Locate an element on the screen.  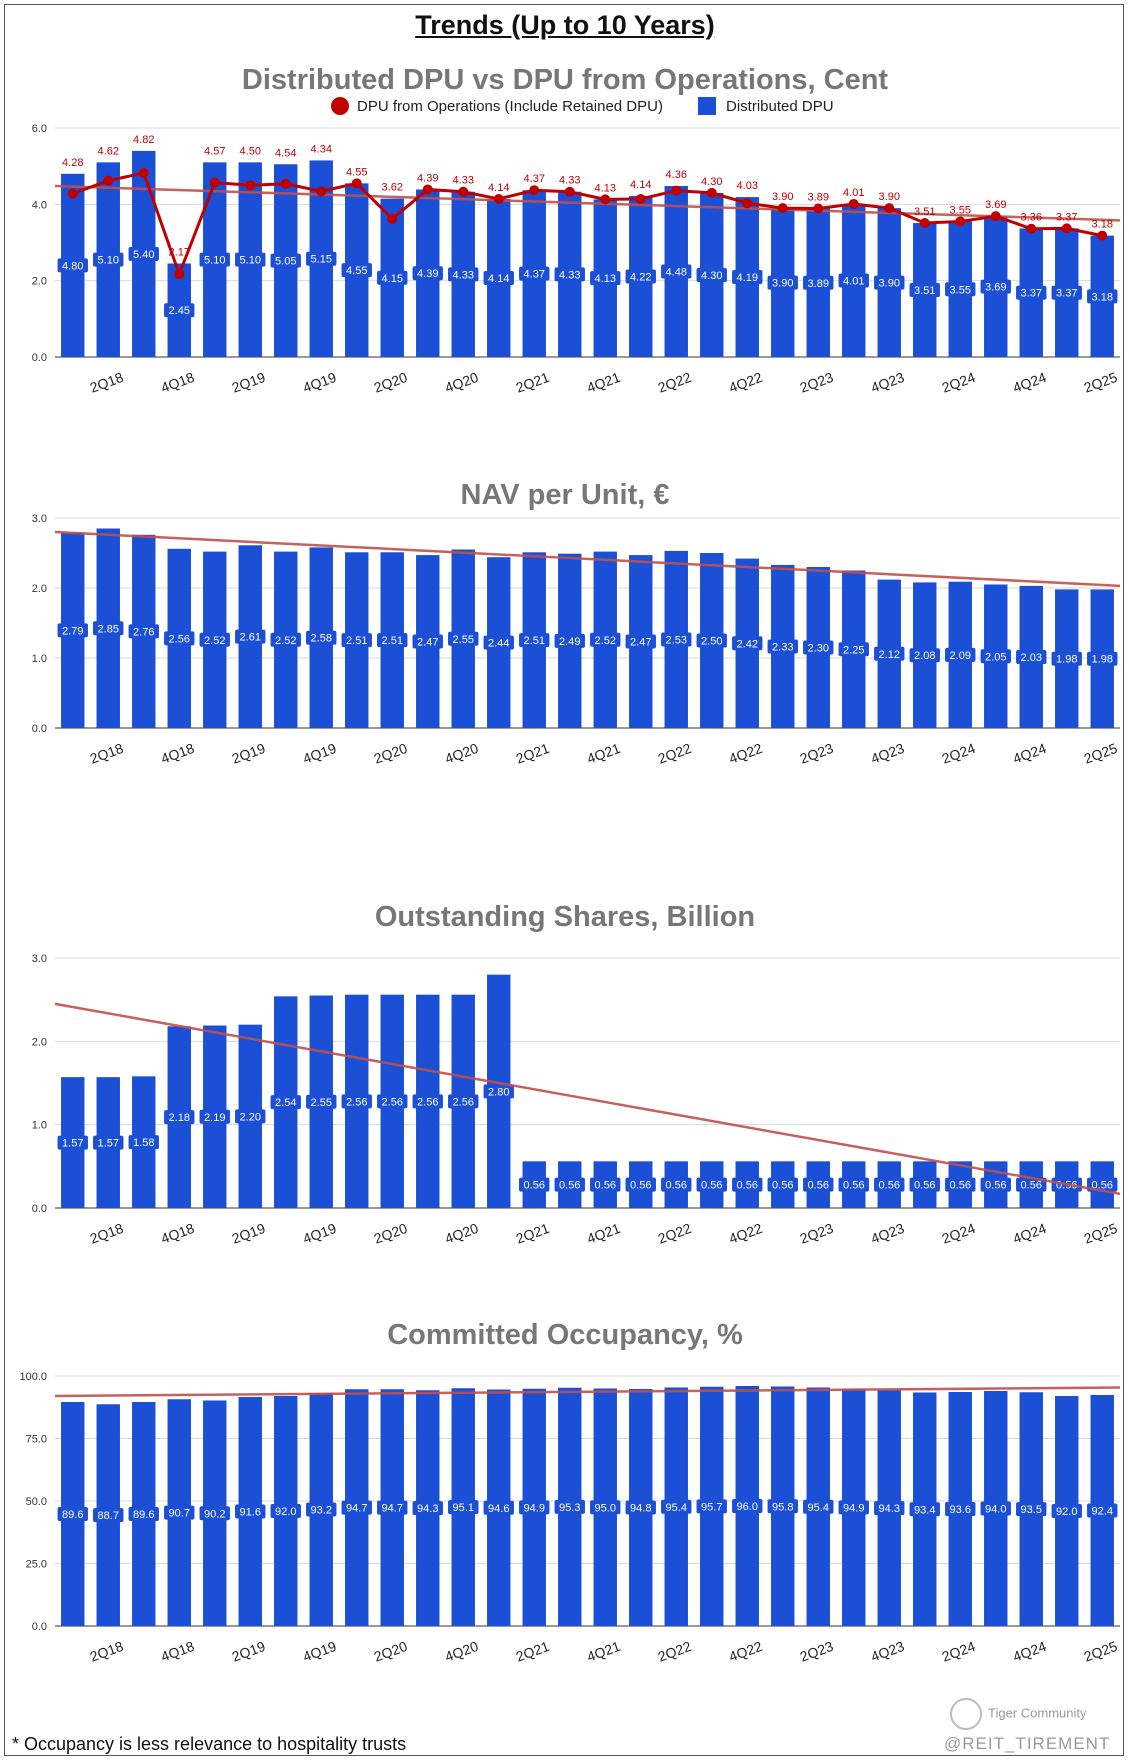
bar-value-label: 93.2 is located at coordinates (321, 1511).